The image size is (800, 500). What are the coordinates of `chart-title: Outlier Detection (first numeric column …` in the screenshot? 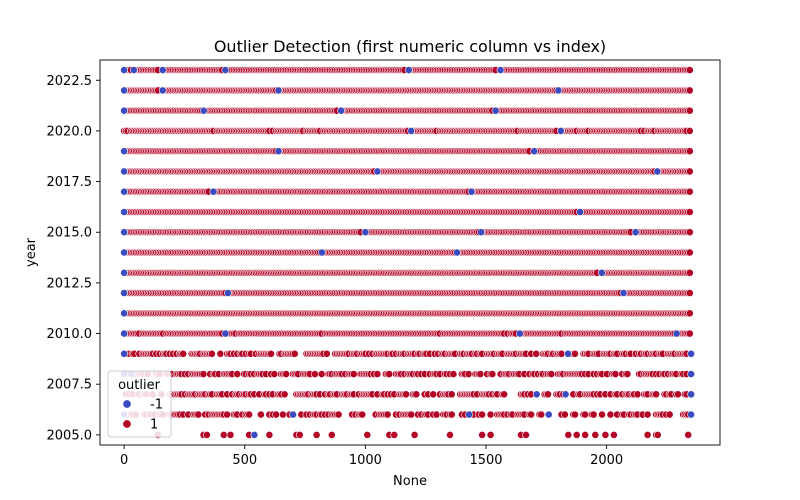 It's located at (410, 46).